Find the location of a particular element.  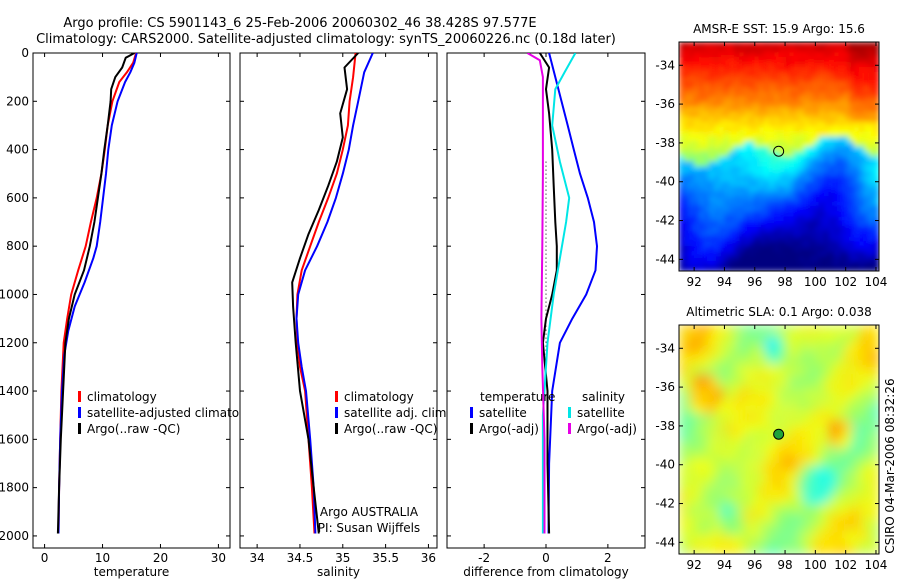

x-axis-label: temperature is located at coordinates (131, 572).